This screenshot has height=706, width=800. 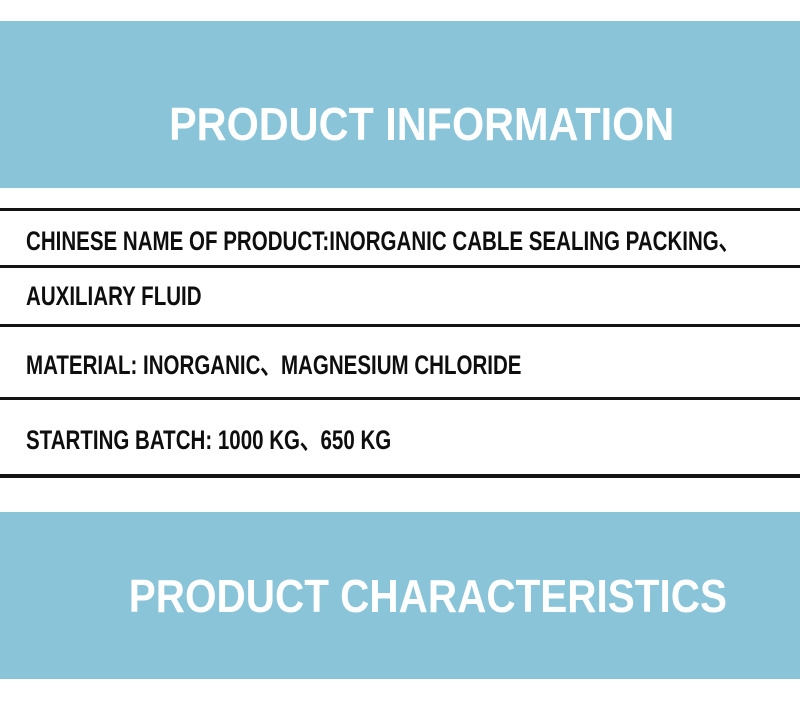 What do you see at coordinates (422, 123) in the screenshot?
I see `product-information-title: PRODUCT INFORMATION` at bounding box center [422, 123].